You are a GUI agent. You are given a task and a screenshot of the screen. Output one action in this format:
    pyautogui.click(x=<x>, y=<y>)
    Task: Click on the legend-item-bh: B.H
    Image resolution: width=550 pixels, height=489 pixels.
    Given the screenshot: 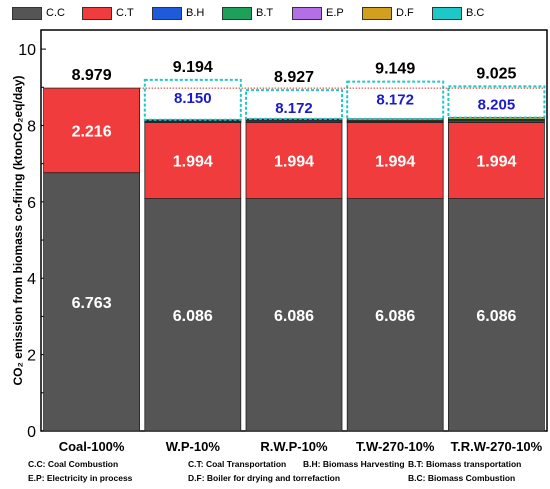 What is the action you would take?
    pyautogui.click(x=178, y=13)
    